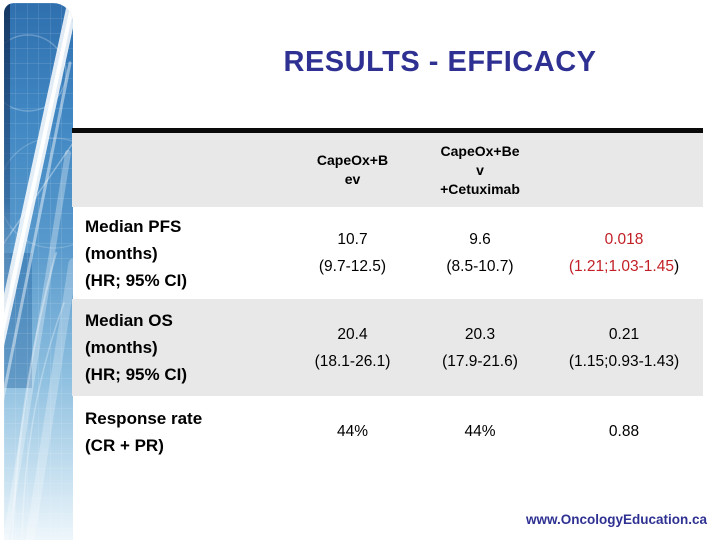  What do you see at coordinates (136, 347) in the screenshot?
I see `row-label: Median OS (months) (HR; 95% CI)` at bounding box center [136, 347].